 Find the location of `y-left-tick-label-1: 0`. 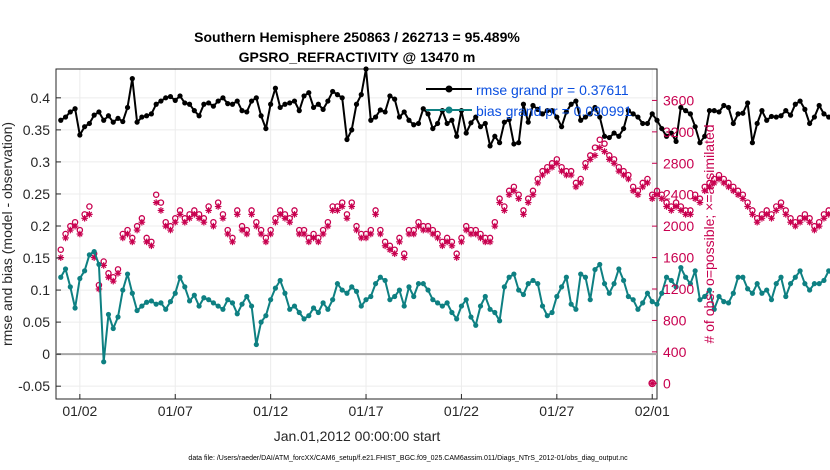

y-left-tick-label-1: 0 is located at coordinates (46, 354).